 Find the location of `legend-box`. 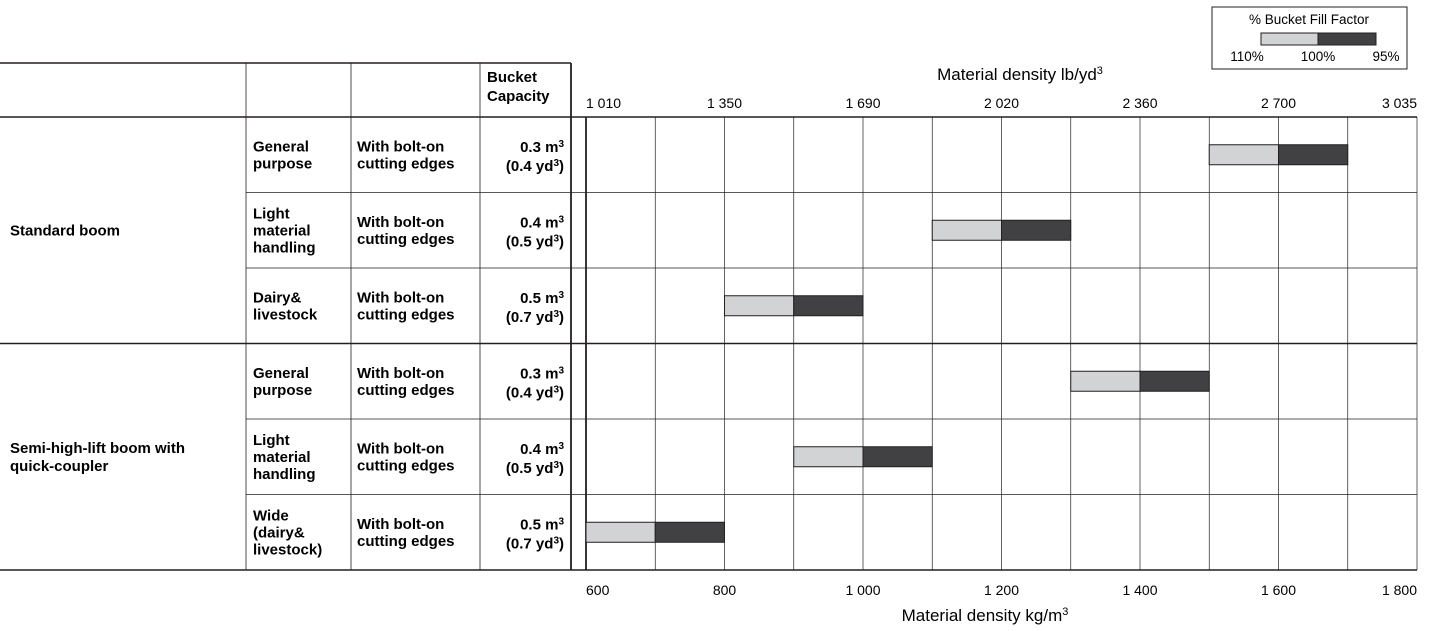

legend-box is located at coordinates (1309, 38).